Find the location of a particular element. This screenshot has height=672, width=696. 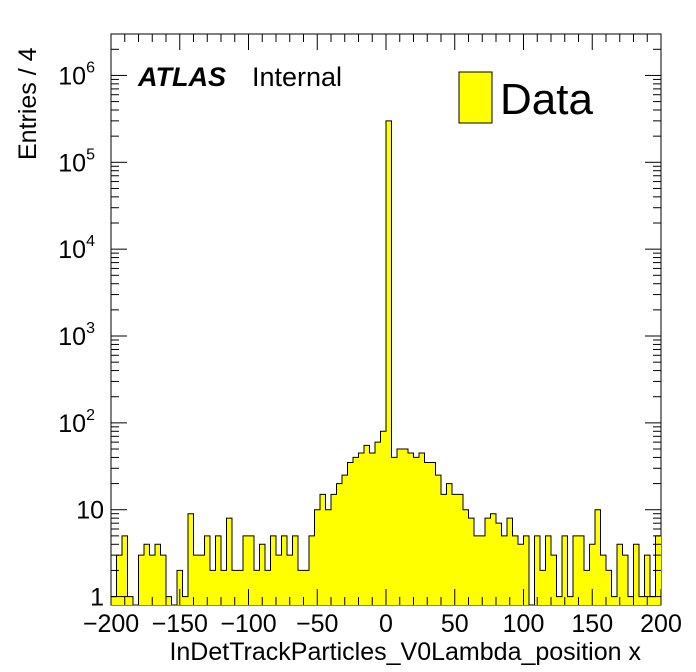

legend: Data is located at coordinates (525, 97).